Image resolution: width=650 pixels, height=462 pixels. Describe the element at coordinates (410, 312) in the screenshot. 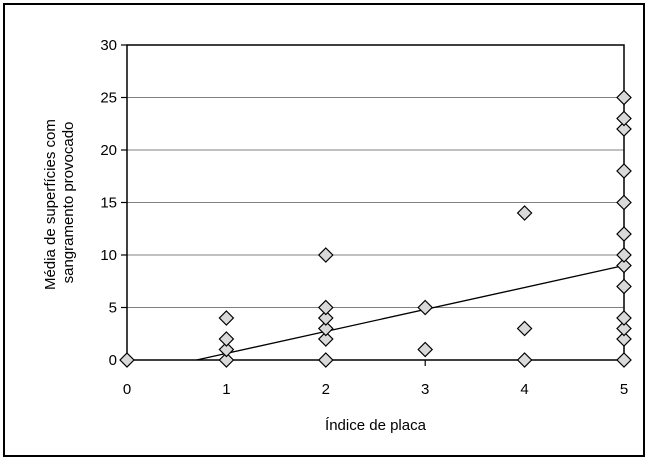

I see `trend-line` at that location.